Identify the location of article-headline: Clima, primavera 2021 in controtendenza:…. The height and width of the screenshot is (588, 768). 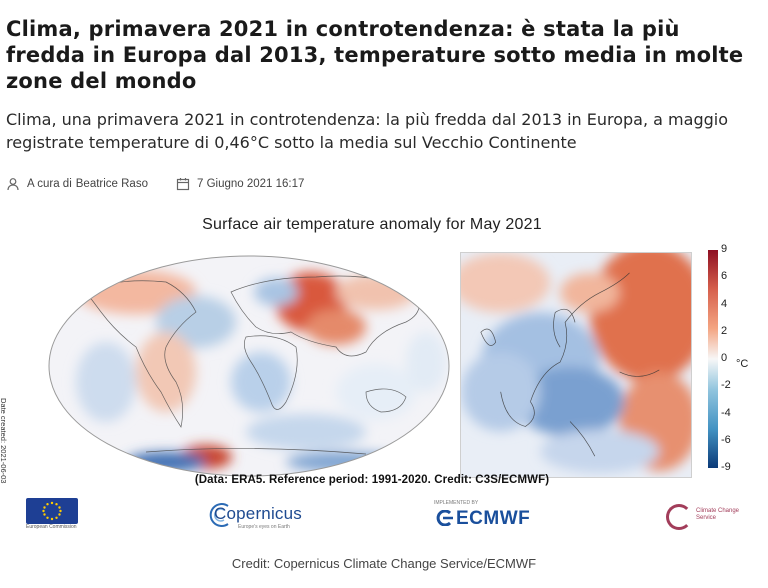
(375, 55).